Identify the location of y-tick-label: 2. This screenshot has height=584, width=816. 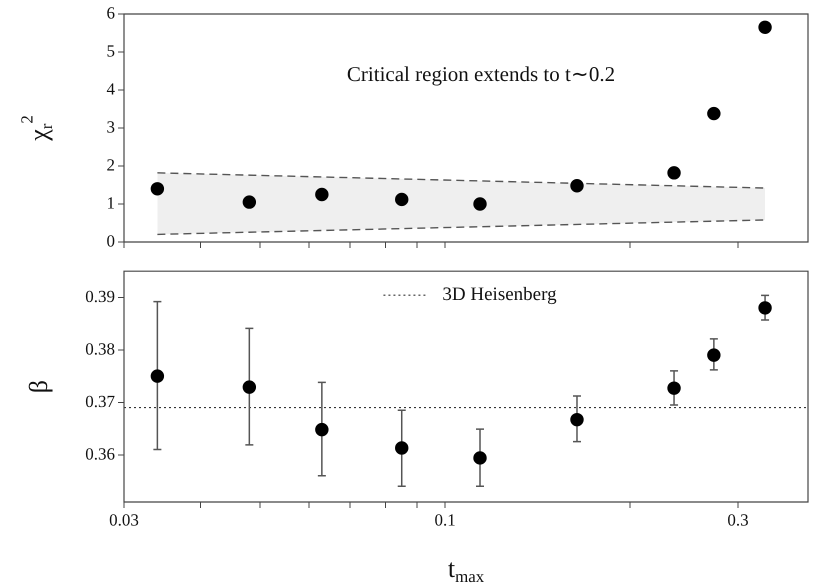
(110, 164).